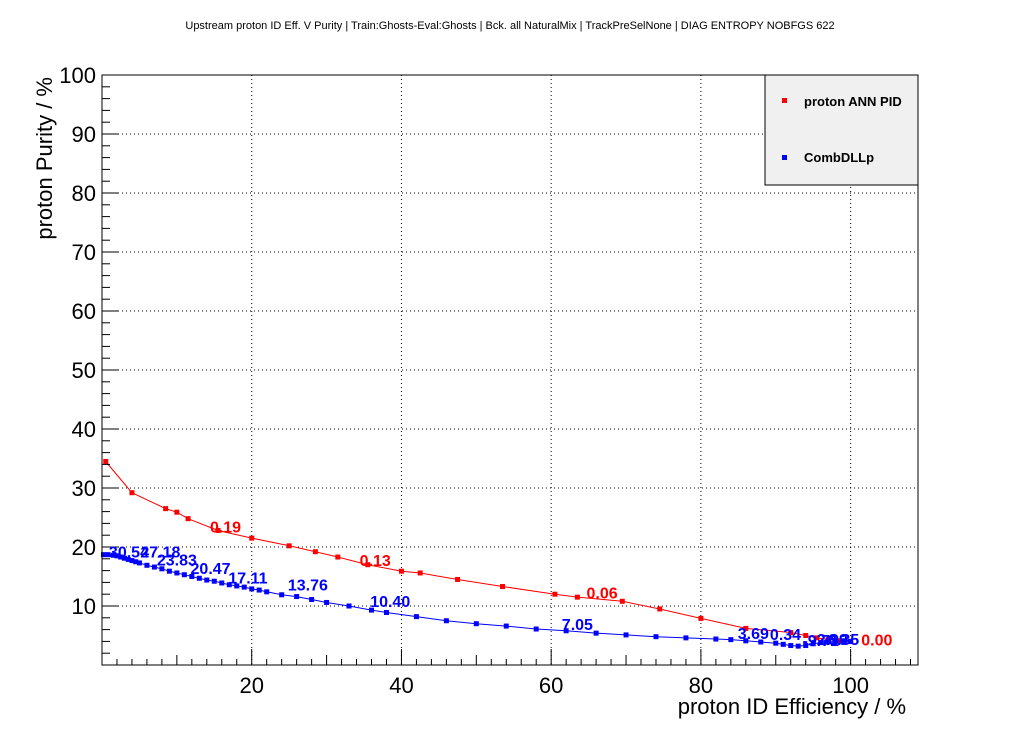 The width and height of the screenshot is (1020, 740). Describe the element at coordinates (308, 586) in the screenshot. I see `data-label: 13.76` at that location.